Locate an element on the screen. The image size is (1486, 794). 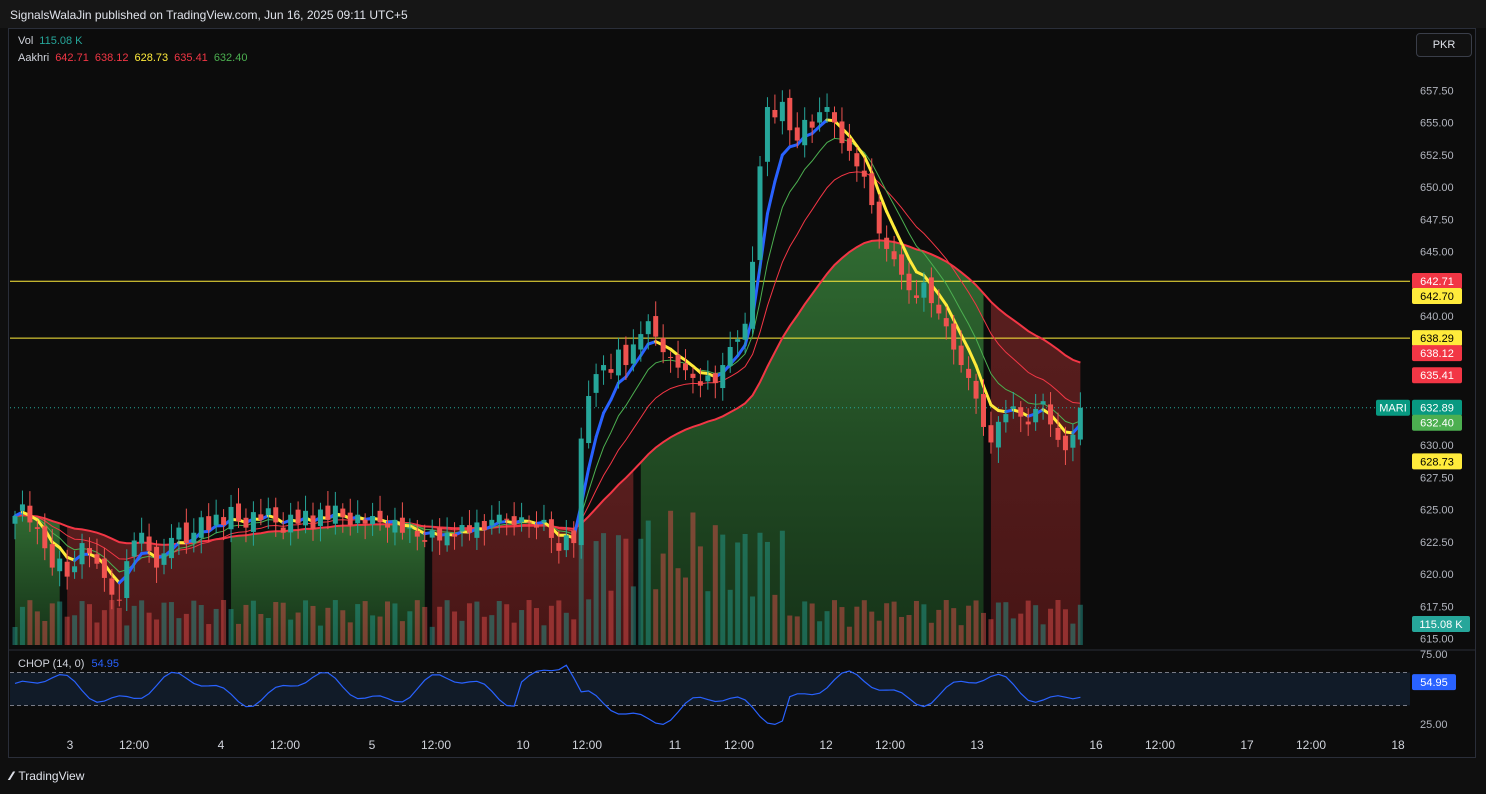
time-tick-label: 12 is located at coordinates (826, 745).